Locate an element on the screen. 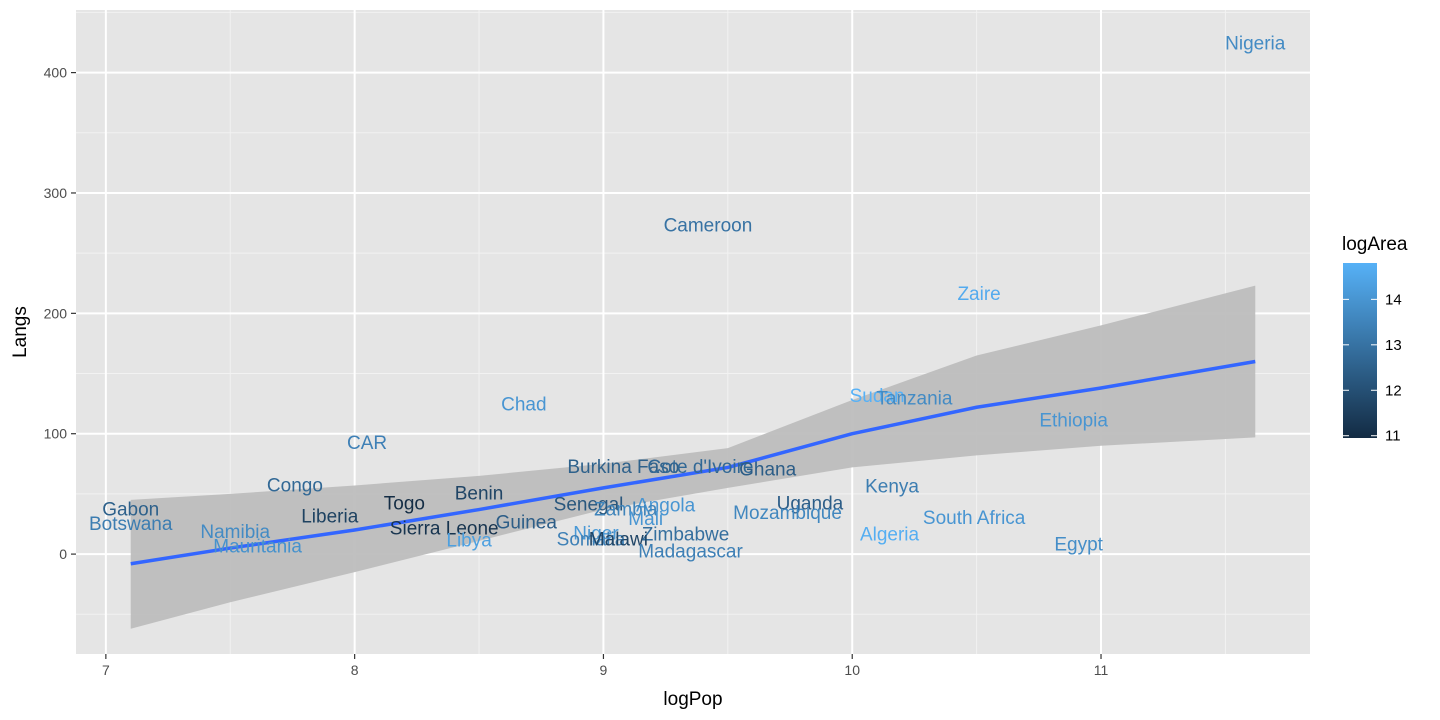 Image resolution: width=1440 pixels, height=720 pixels. legend-tick-label: 12 is located at coordinates (1393, 390).